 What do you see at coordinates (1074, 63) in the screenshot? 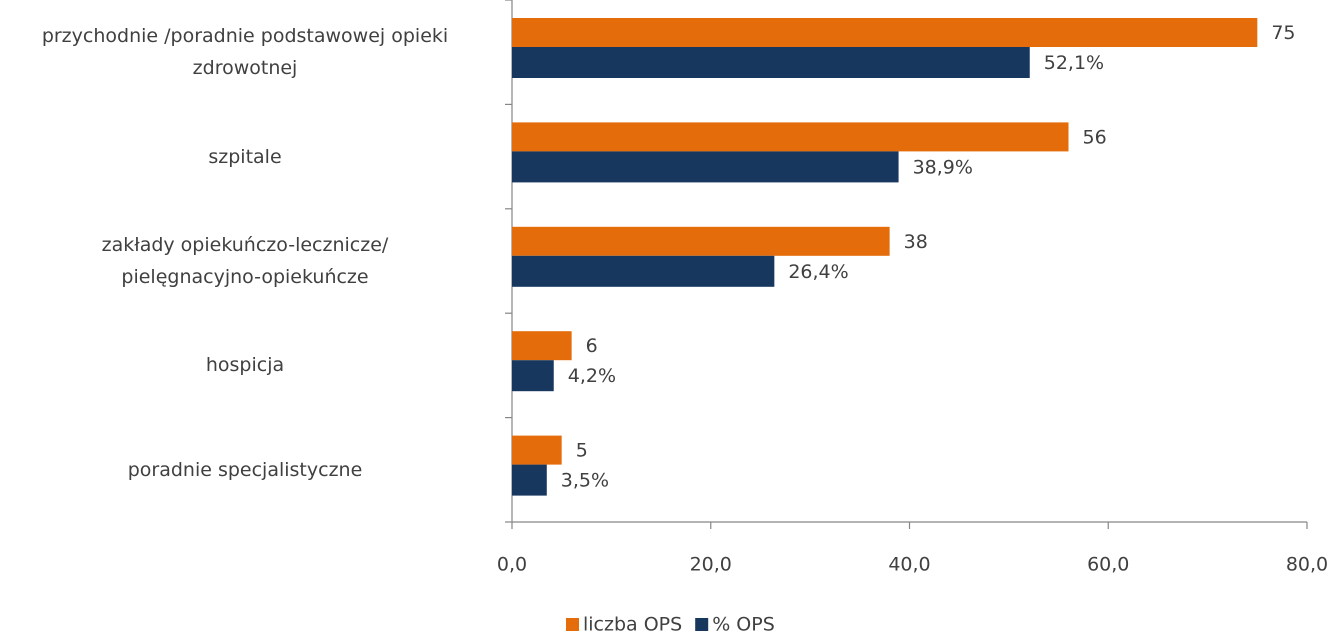
I see `value-label: 52,1%` at bounding box center [1074, 63].